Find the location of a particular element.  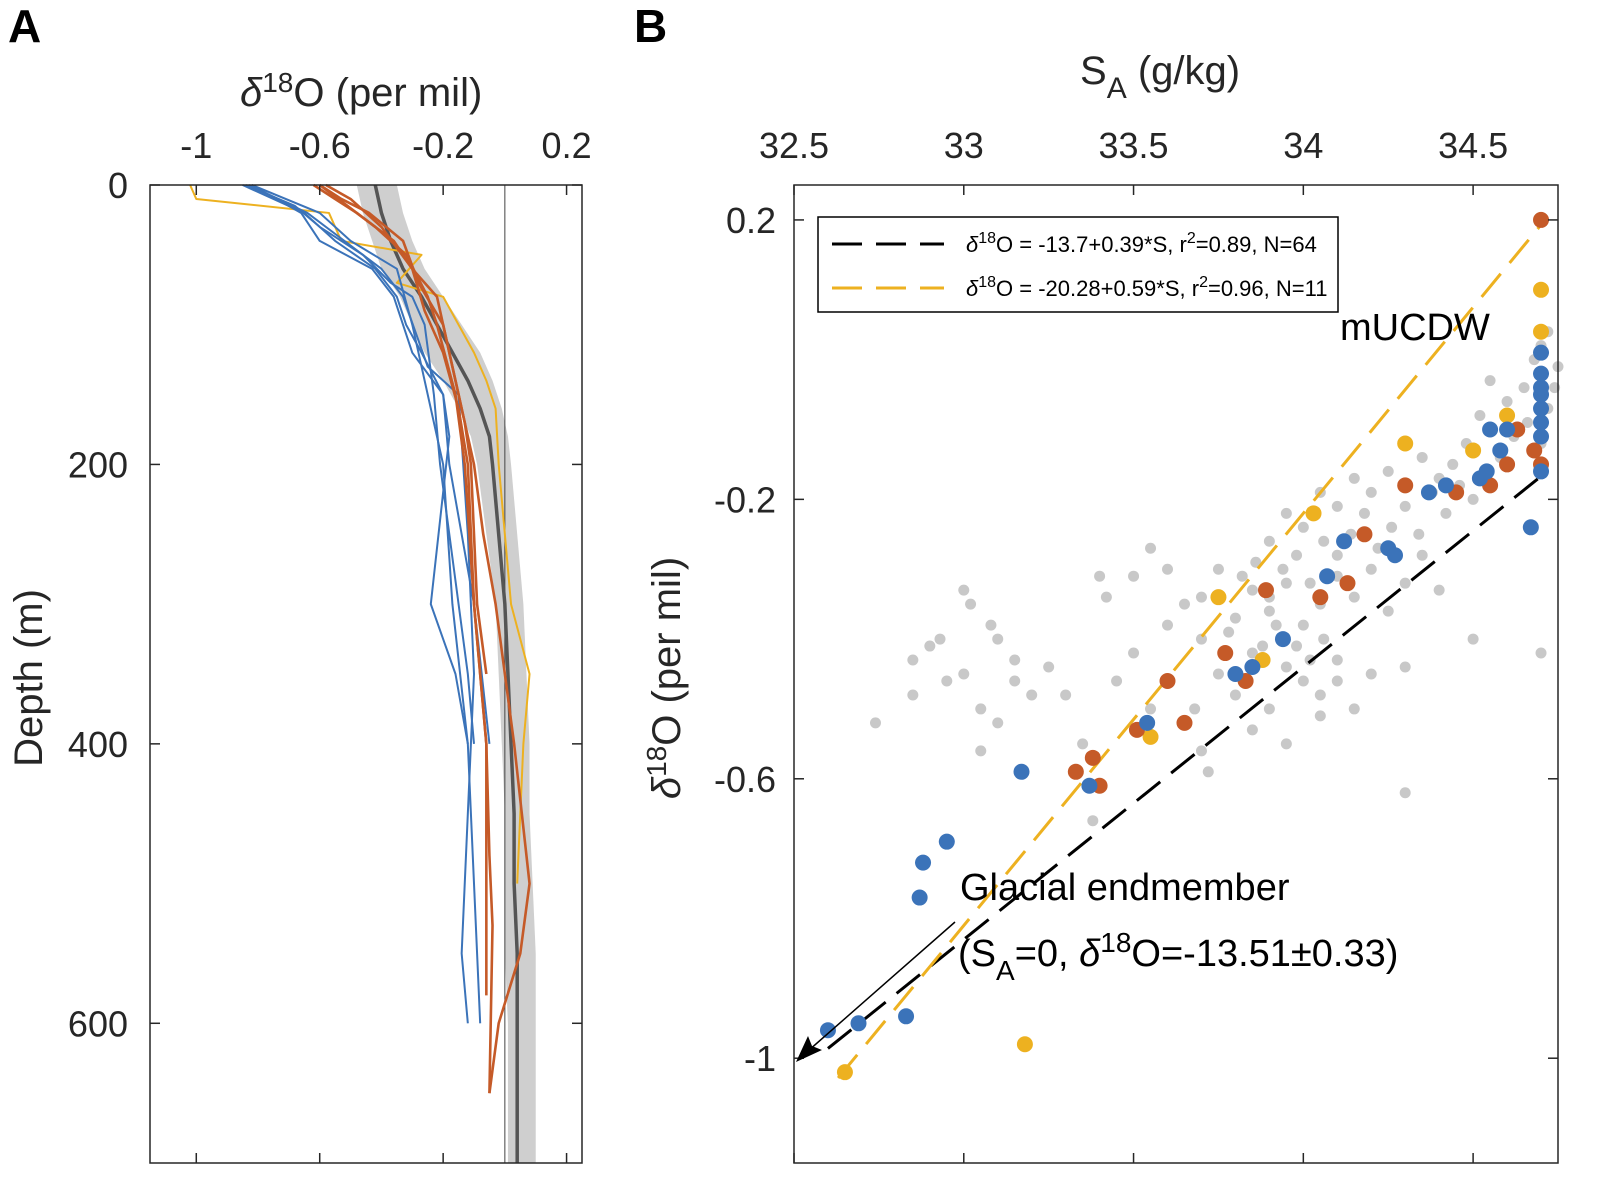

legend-label-black: δ18O = -13.7+0.39*S, r2=0.89, N=64 is located at coordinates (1141, 243).